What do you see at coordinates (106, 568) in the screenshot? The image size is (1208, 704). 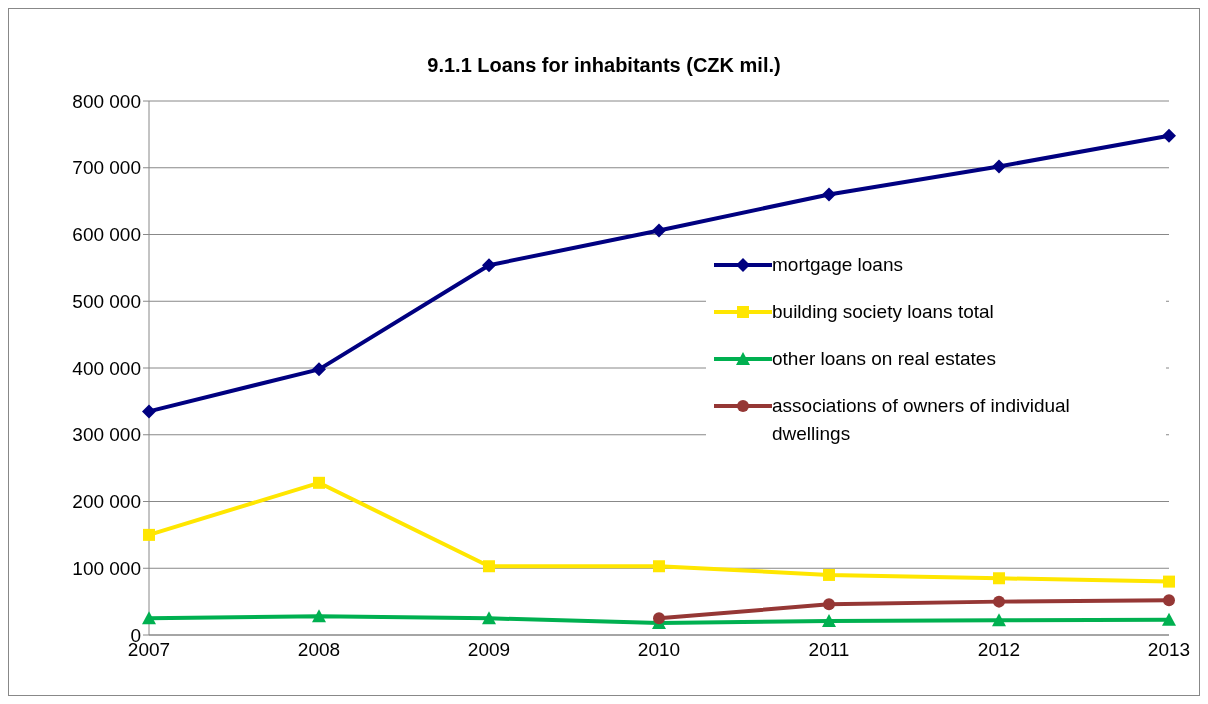 I see `y-tick-label: 100 000` at bounding box center [106, 568].